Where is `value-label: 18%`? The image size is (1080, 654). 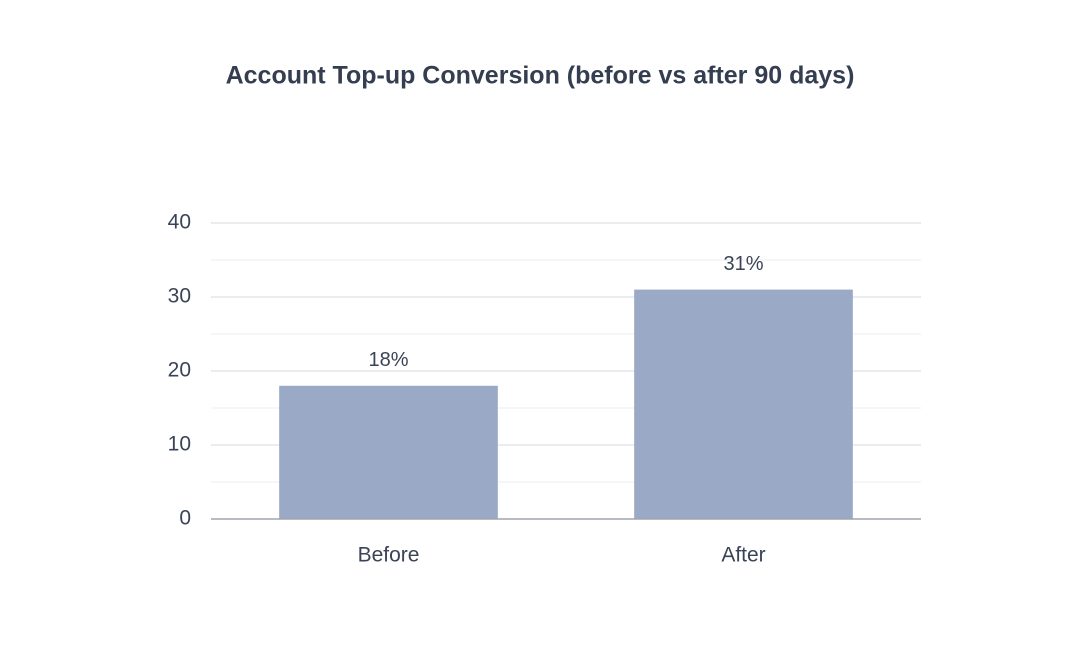 value-label: 18% is located at coordinates (388, 360).